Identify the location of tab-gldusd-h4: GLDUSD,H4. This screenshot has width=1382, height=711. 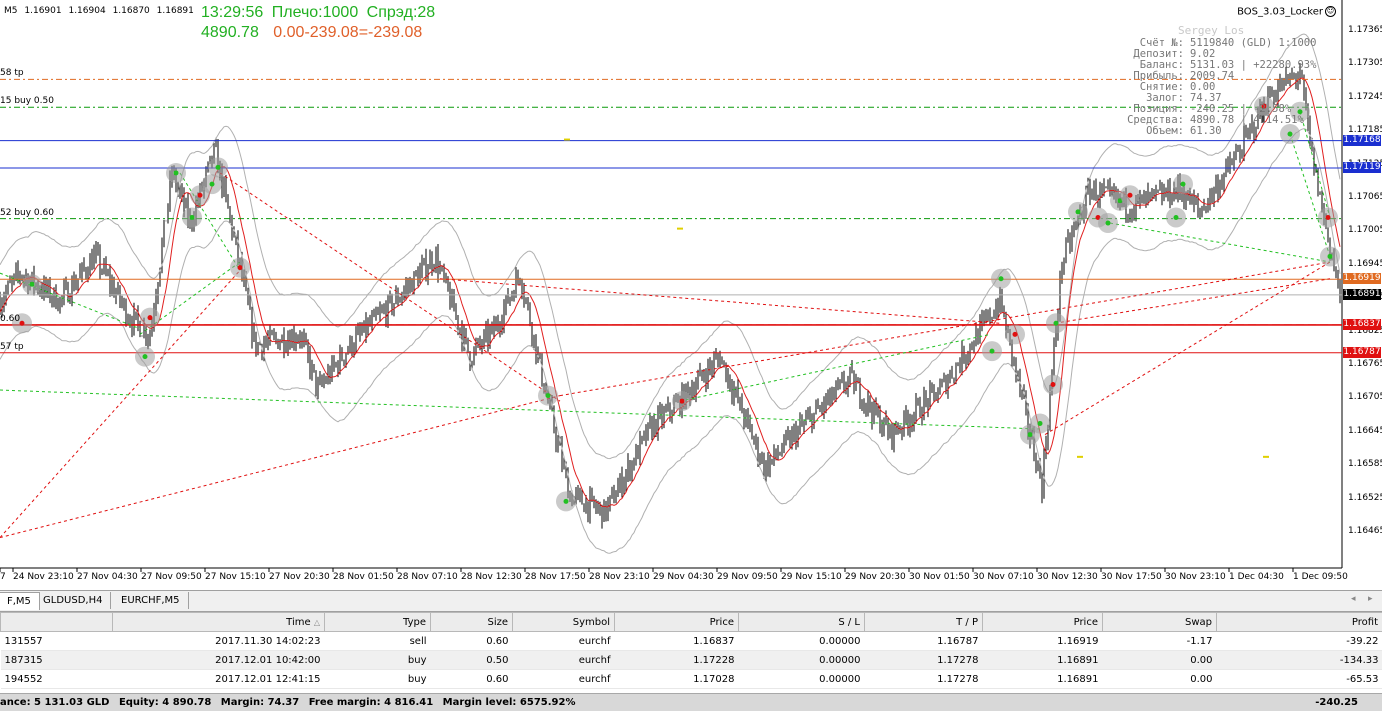
(73, 600).